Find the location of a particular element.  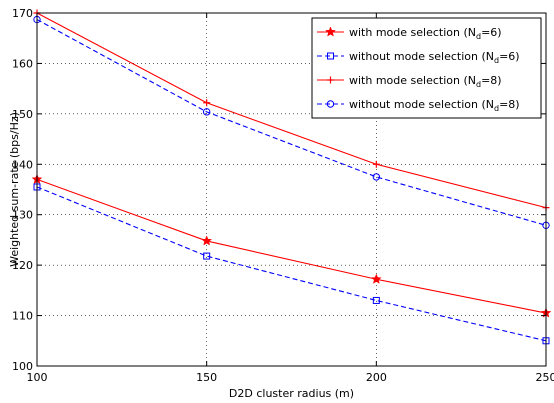

legend-item: with mode selection (Nd=6) is located at coordinates (409, 33).